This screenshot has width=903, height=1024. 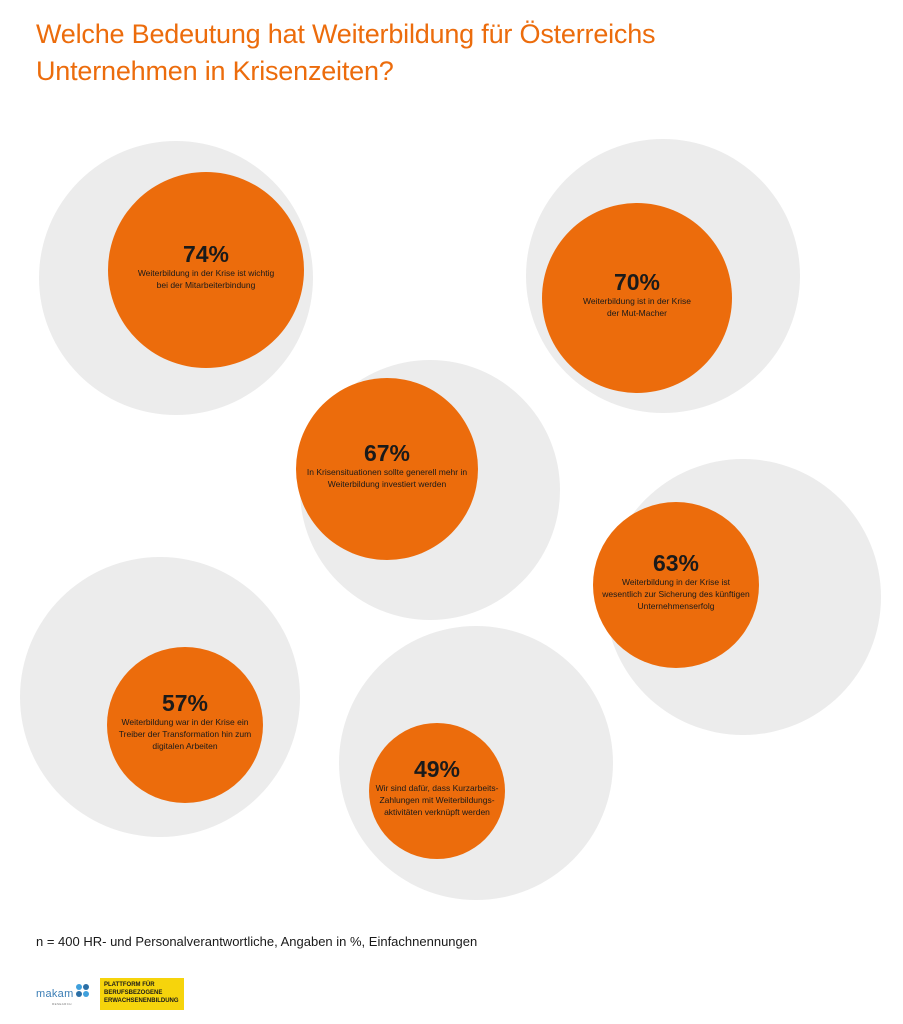 What do you see at coordinates (184, 746) in the screenshot?
I see `bubble-description-line: digitalen Arbeiten` at bounding box center [184, 746].